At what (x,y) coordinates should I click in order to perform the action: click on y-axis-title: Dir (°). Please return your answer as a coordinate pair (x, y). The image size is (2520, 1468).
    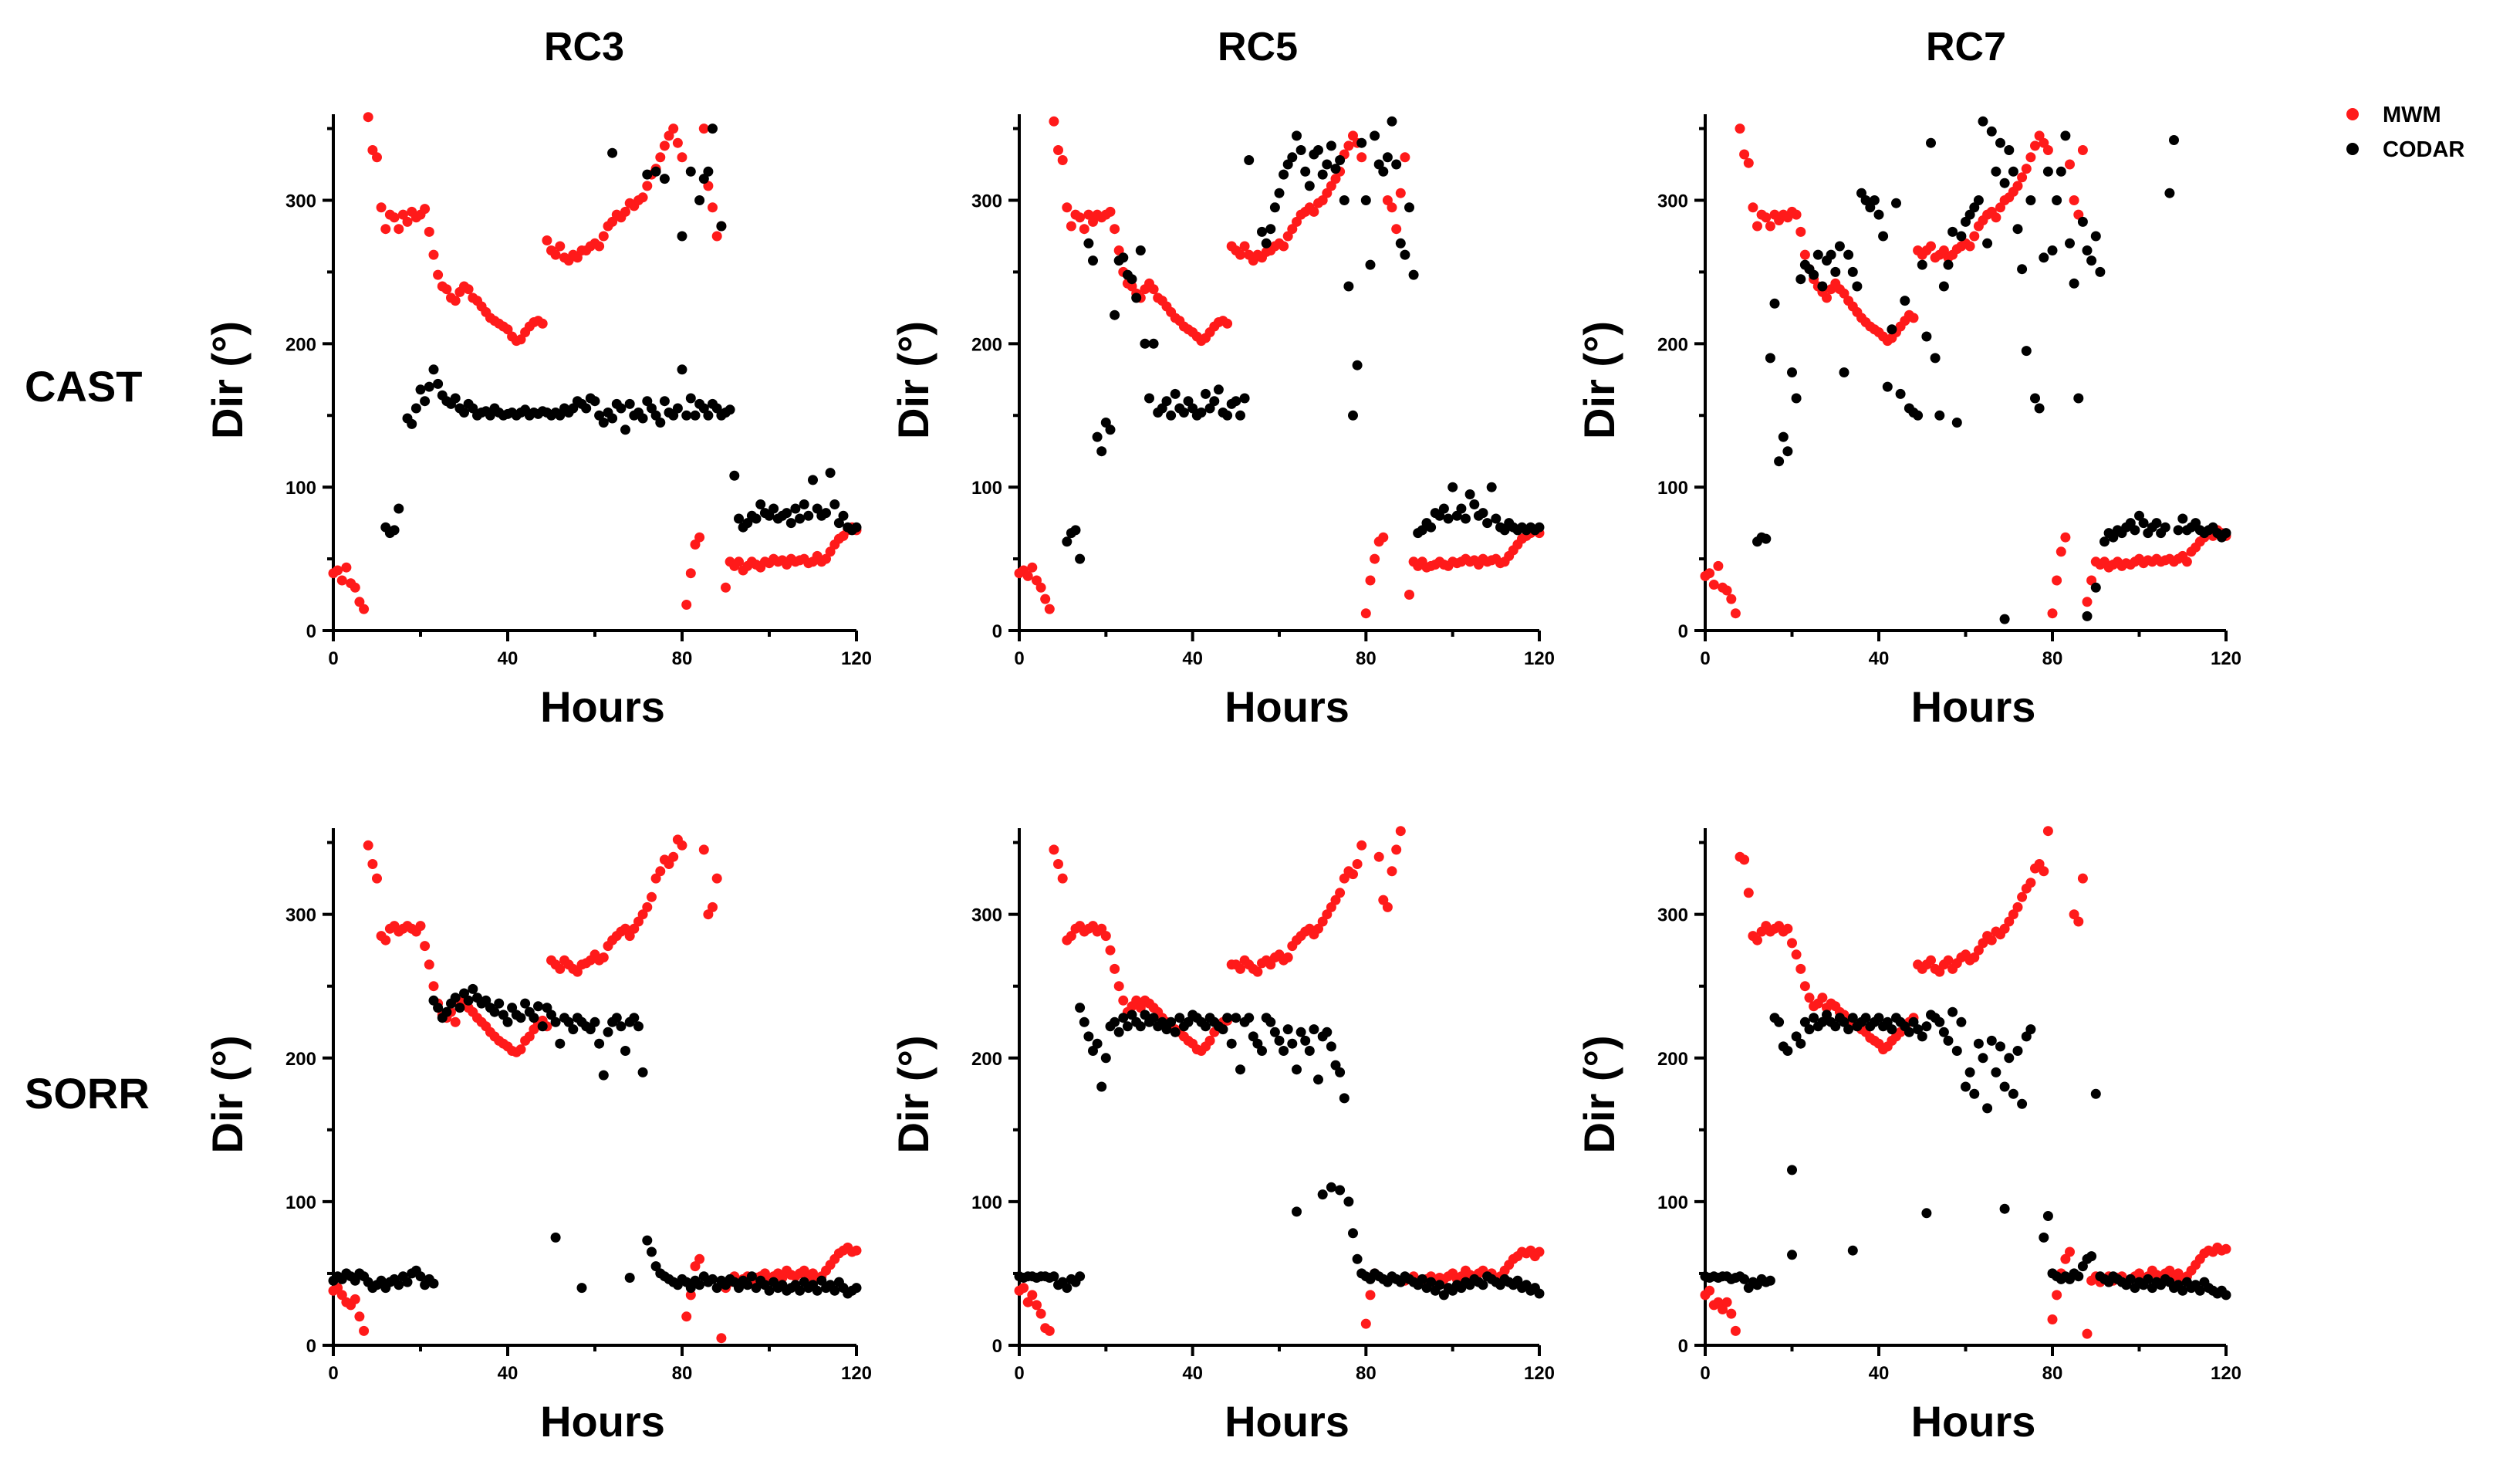
    Looking at the image, I should click on (1599, 1094).